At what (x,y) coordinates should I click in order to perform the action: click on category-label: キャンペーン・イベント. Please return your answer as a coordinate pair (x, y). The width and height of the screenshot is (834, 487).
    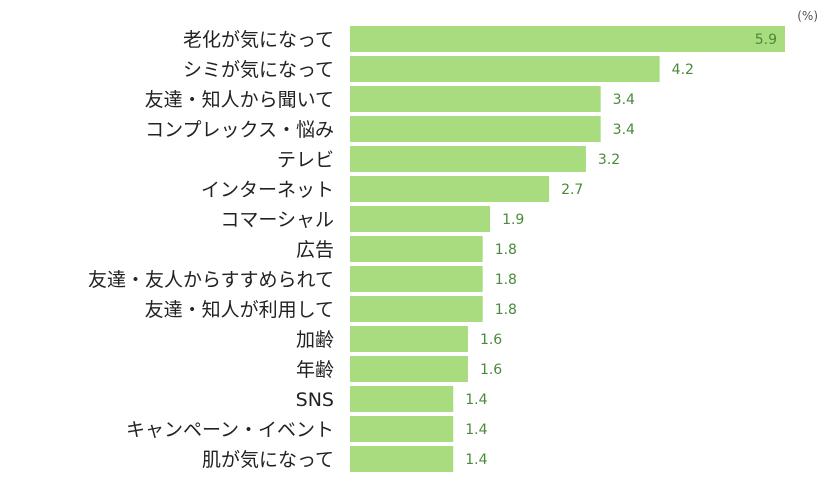
    Looking at the image, I should click on (230, 430).